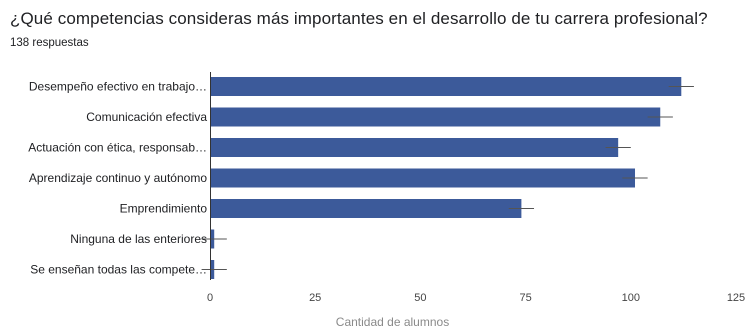 Image resolution: width=748 pixels, height=331 pixels. Describe the element at coordinates (631, 298) in the screenshot. I see `x-tick-label: 100` at that location.